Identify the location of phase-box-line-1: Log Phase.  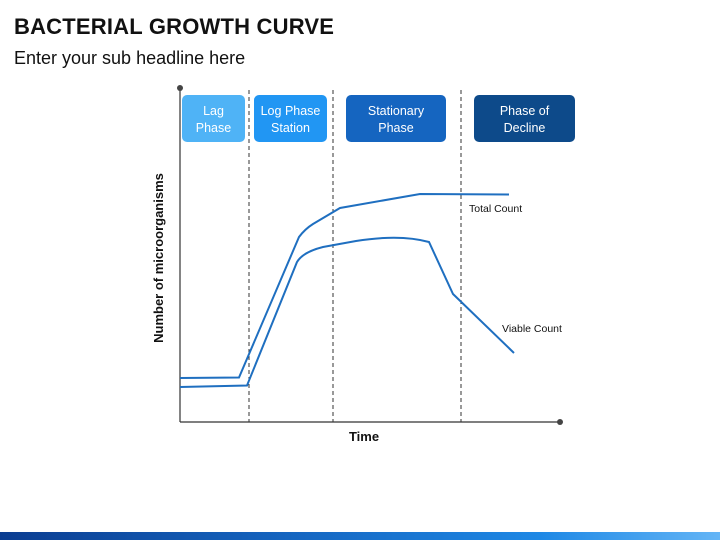
(291, 111).